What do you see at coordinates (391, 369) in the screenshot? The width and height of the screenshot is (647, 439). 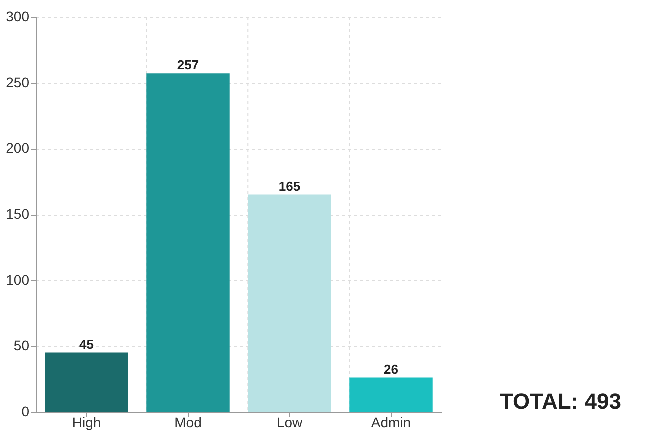 I see `data-label: 26` at bounding box center [391, 369].